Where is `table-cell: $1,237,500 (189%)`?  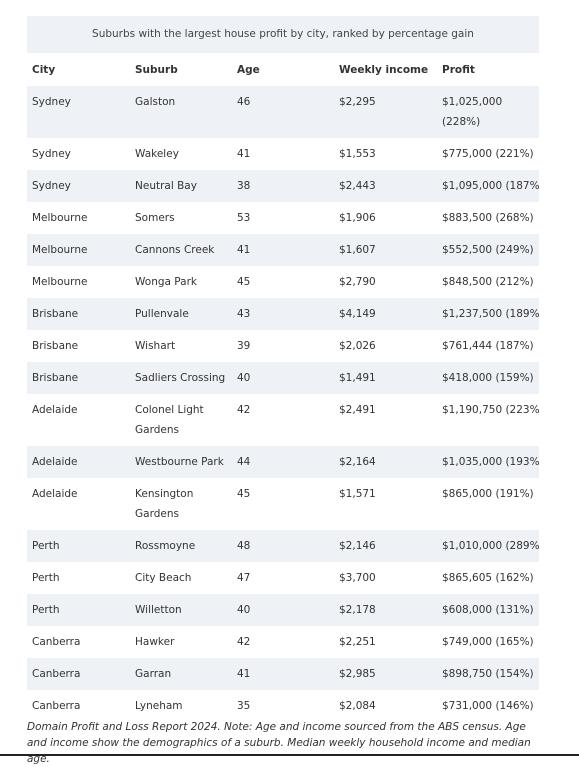 table-cell: $1,237,500 (189%) is located at coordinates (490, 314).